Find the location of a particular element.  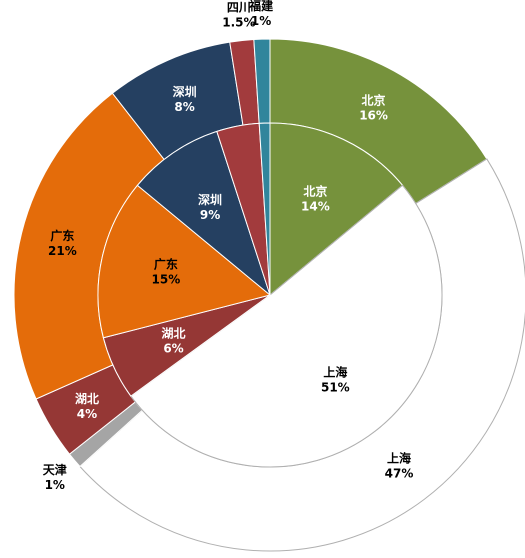

slice-label: 北京 16% is located at coordinates (373, 107).